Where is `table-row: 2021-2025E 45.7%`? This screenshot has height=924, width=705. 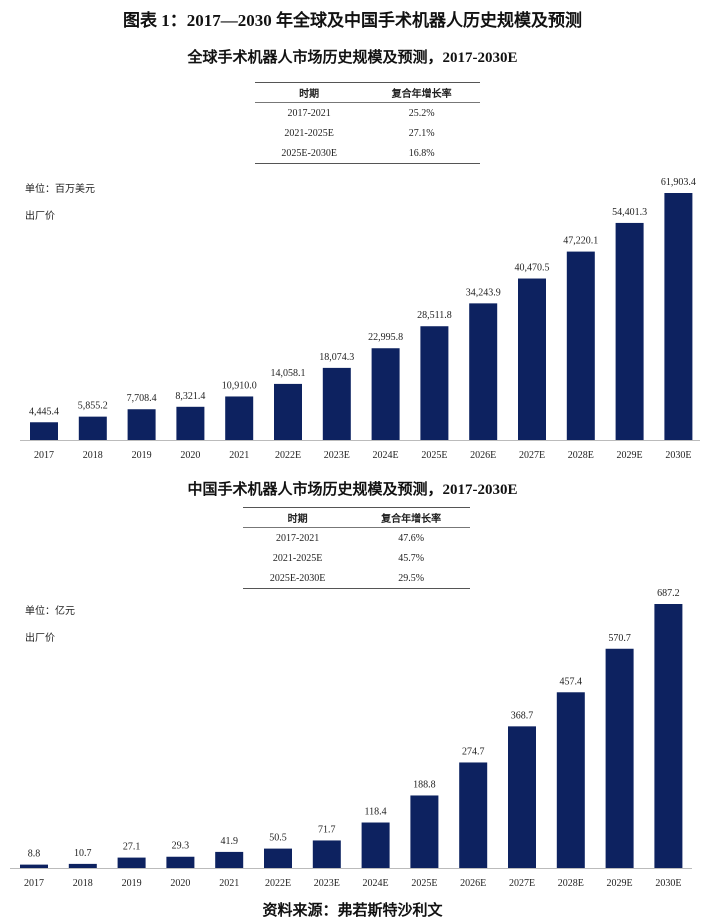
table-row: 2021-2025E 45.7% is located at coordinates (356, 558).